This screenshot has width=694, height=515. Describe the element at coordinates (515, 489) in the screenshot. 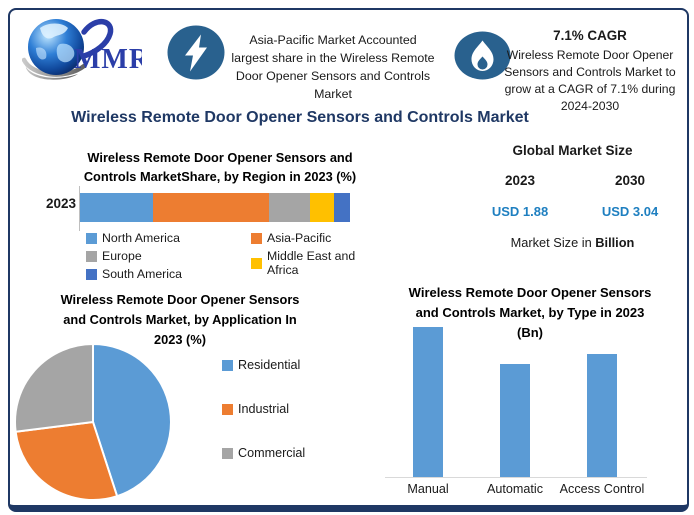

I see `type-bar-label-automatic: Automatic` at that location.